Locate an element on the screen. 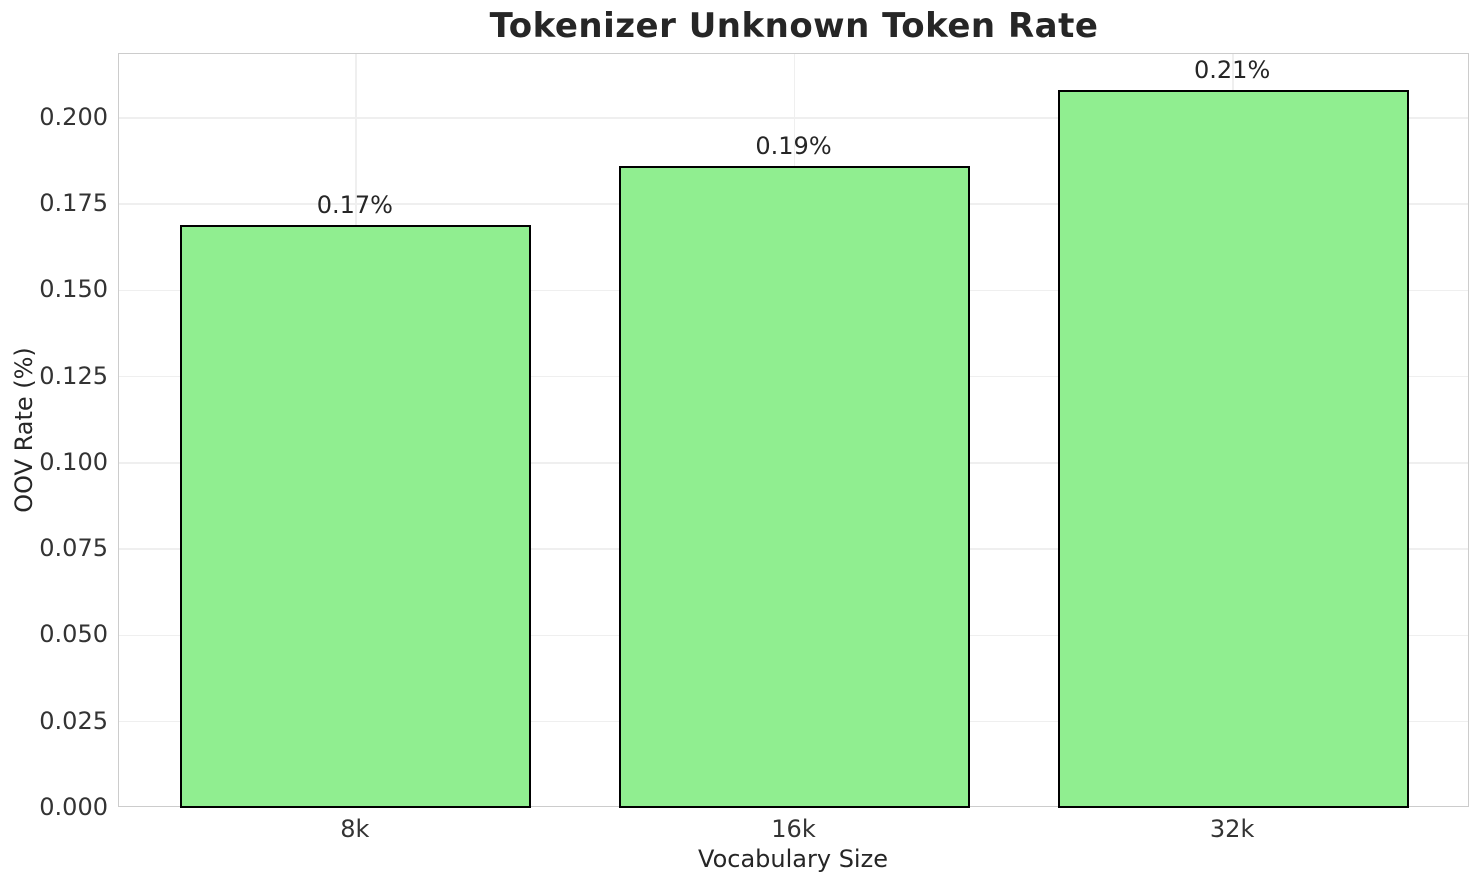 This screenshot has width=1484, height=885. x-tick-label: 8k is located at coordinates (355, 829).